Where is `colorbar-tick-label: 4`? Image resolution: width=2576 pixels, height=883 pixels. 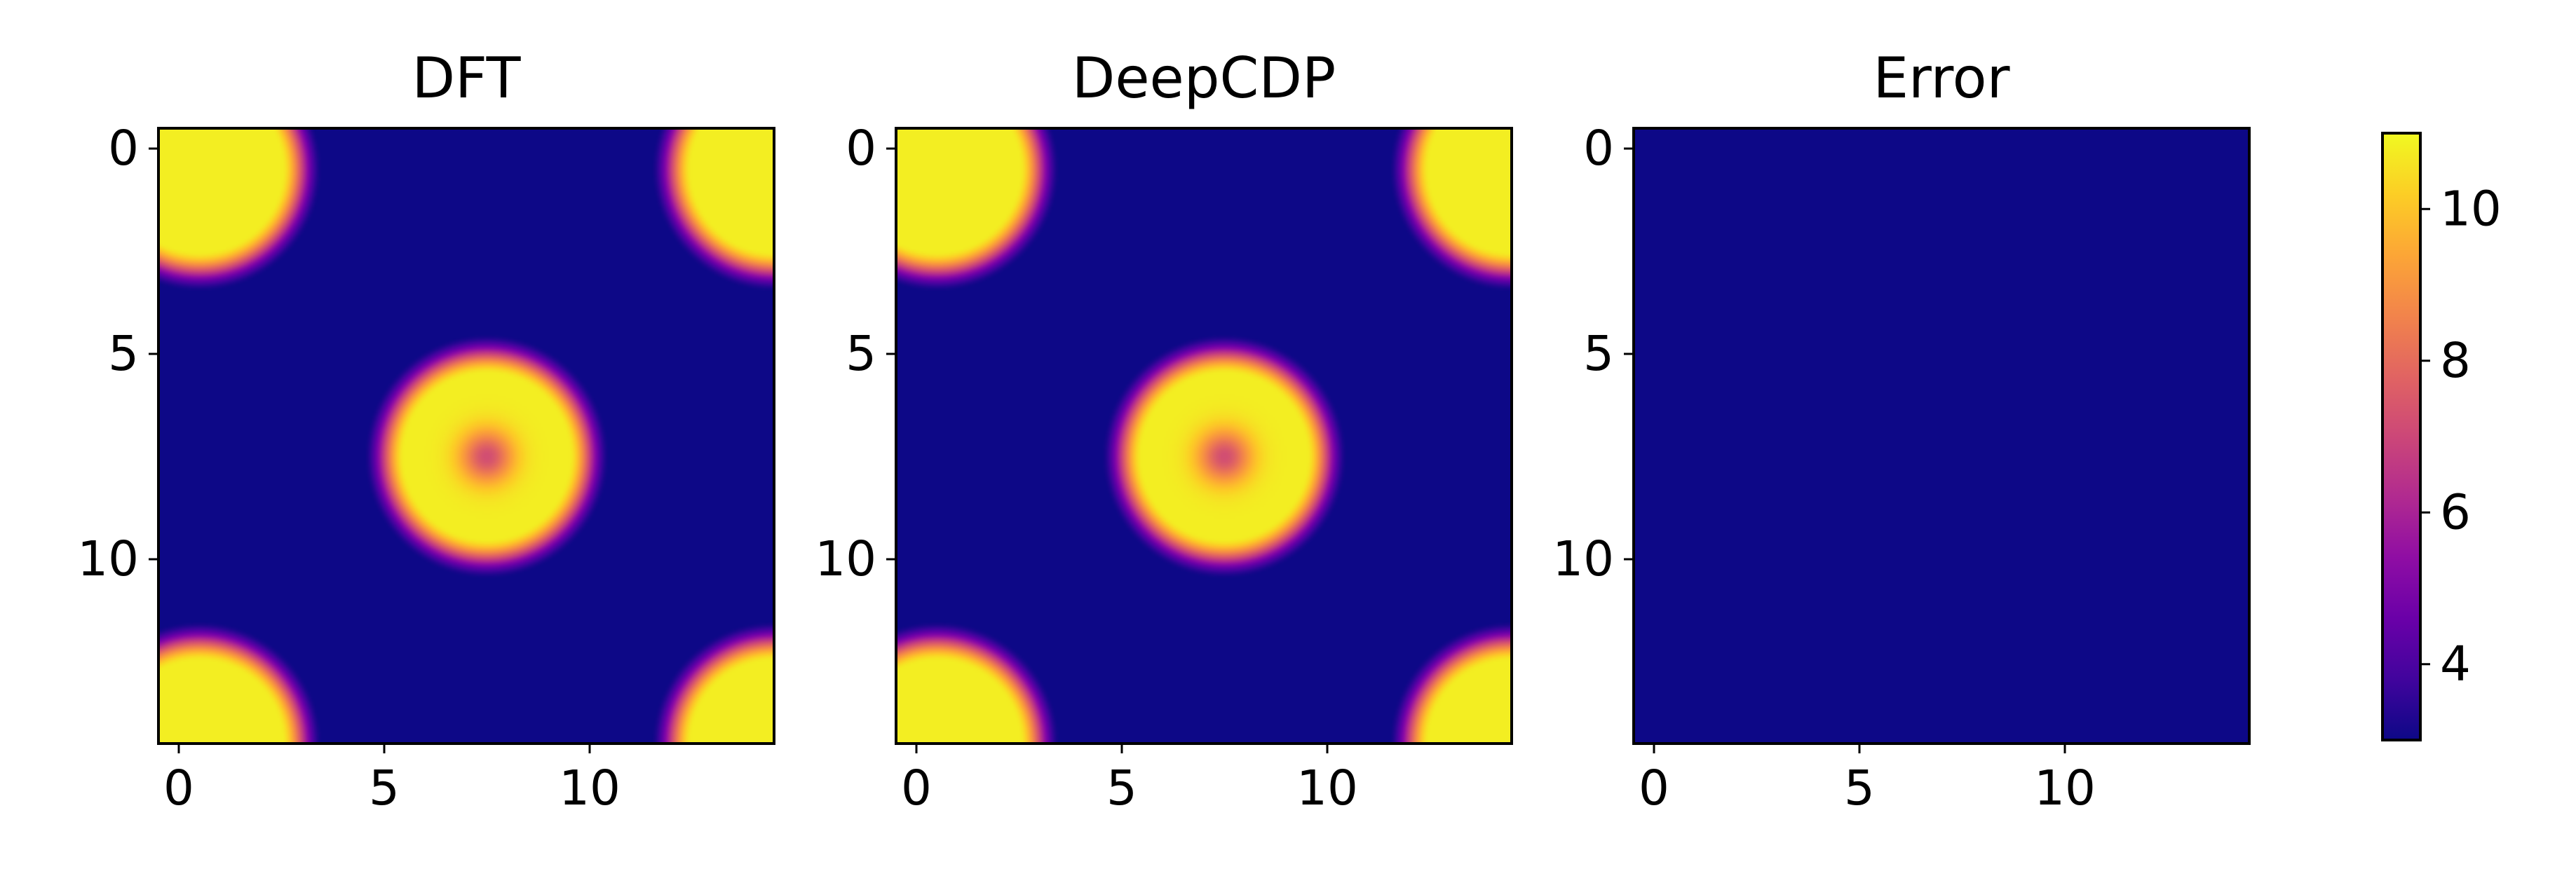
colorbar-tick-label: 4 is located at coordinates (2455, 664).